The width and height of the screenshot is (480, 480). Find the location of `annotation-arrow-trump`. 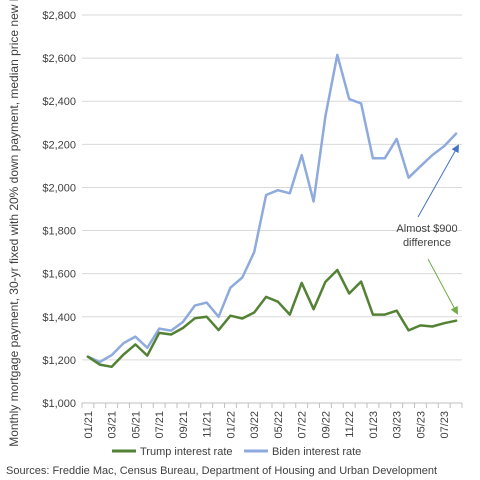

annotation-arrow-trump is located at coordinates (442, 286).